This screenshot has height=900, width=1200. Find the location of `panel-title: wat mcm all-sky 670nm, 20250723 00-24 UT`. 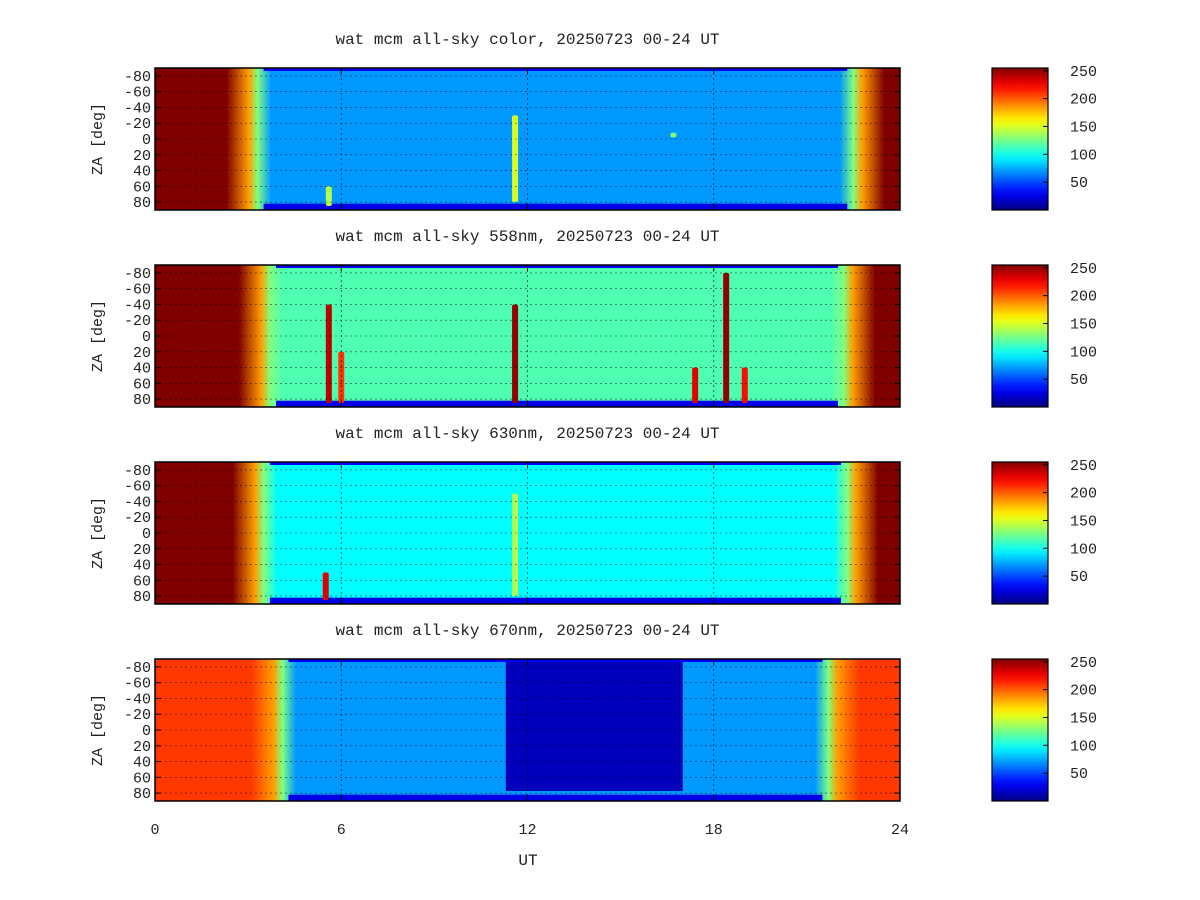

panel-title: wat mcm all-sky 670nm, 20250723 00-24 UT is located at coordinates (527, 631).